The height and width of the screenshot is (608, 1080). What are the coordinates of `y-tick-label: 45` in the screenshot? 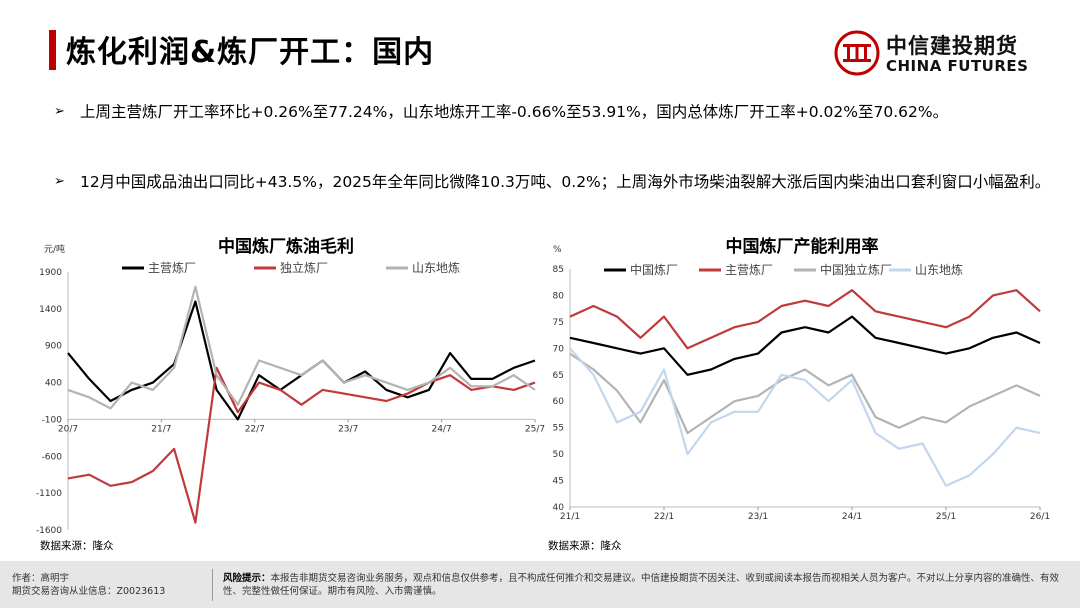 It's located at (558, 482).